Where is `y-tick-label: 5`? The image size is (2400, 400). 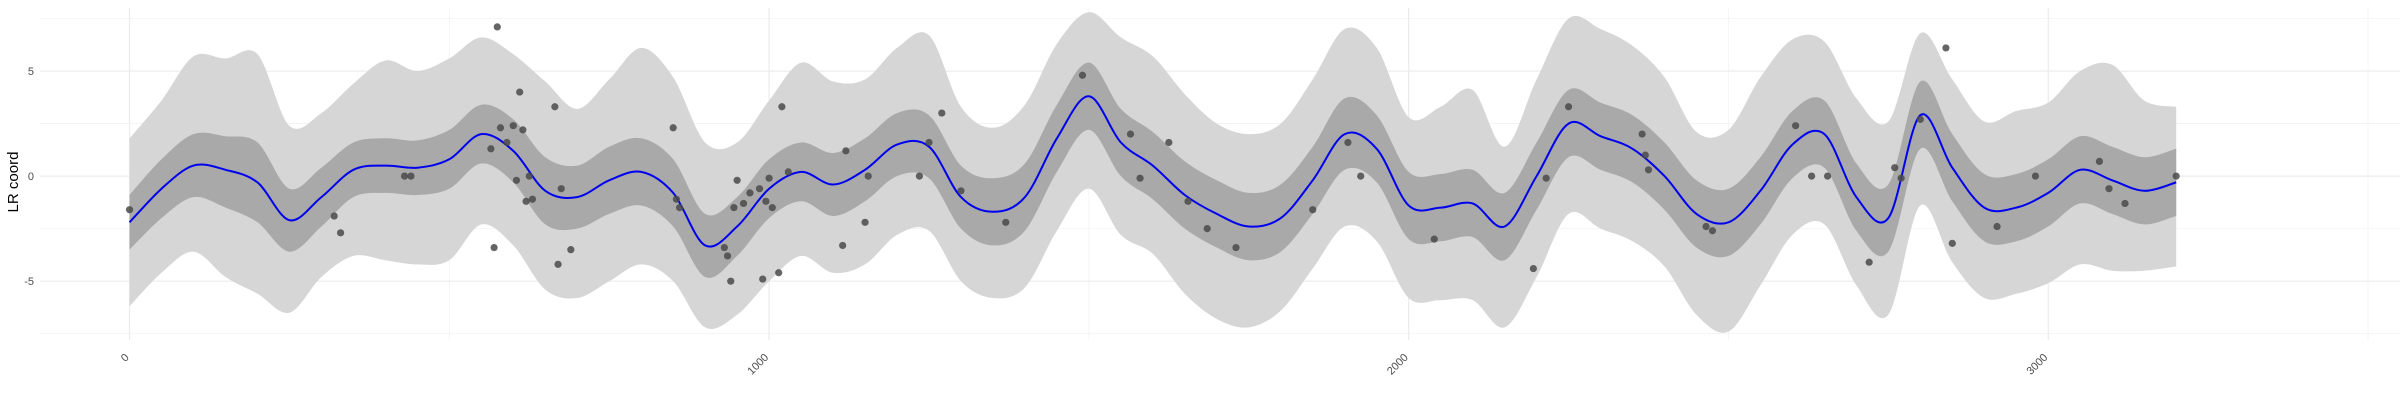
y-tick-label: 5 is located at coordinates (31, 72).